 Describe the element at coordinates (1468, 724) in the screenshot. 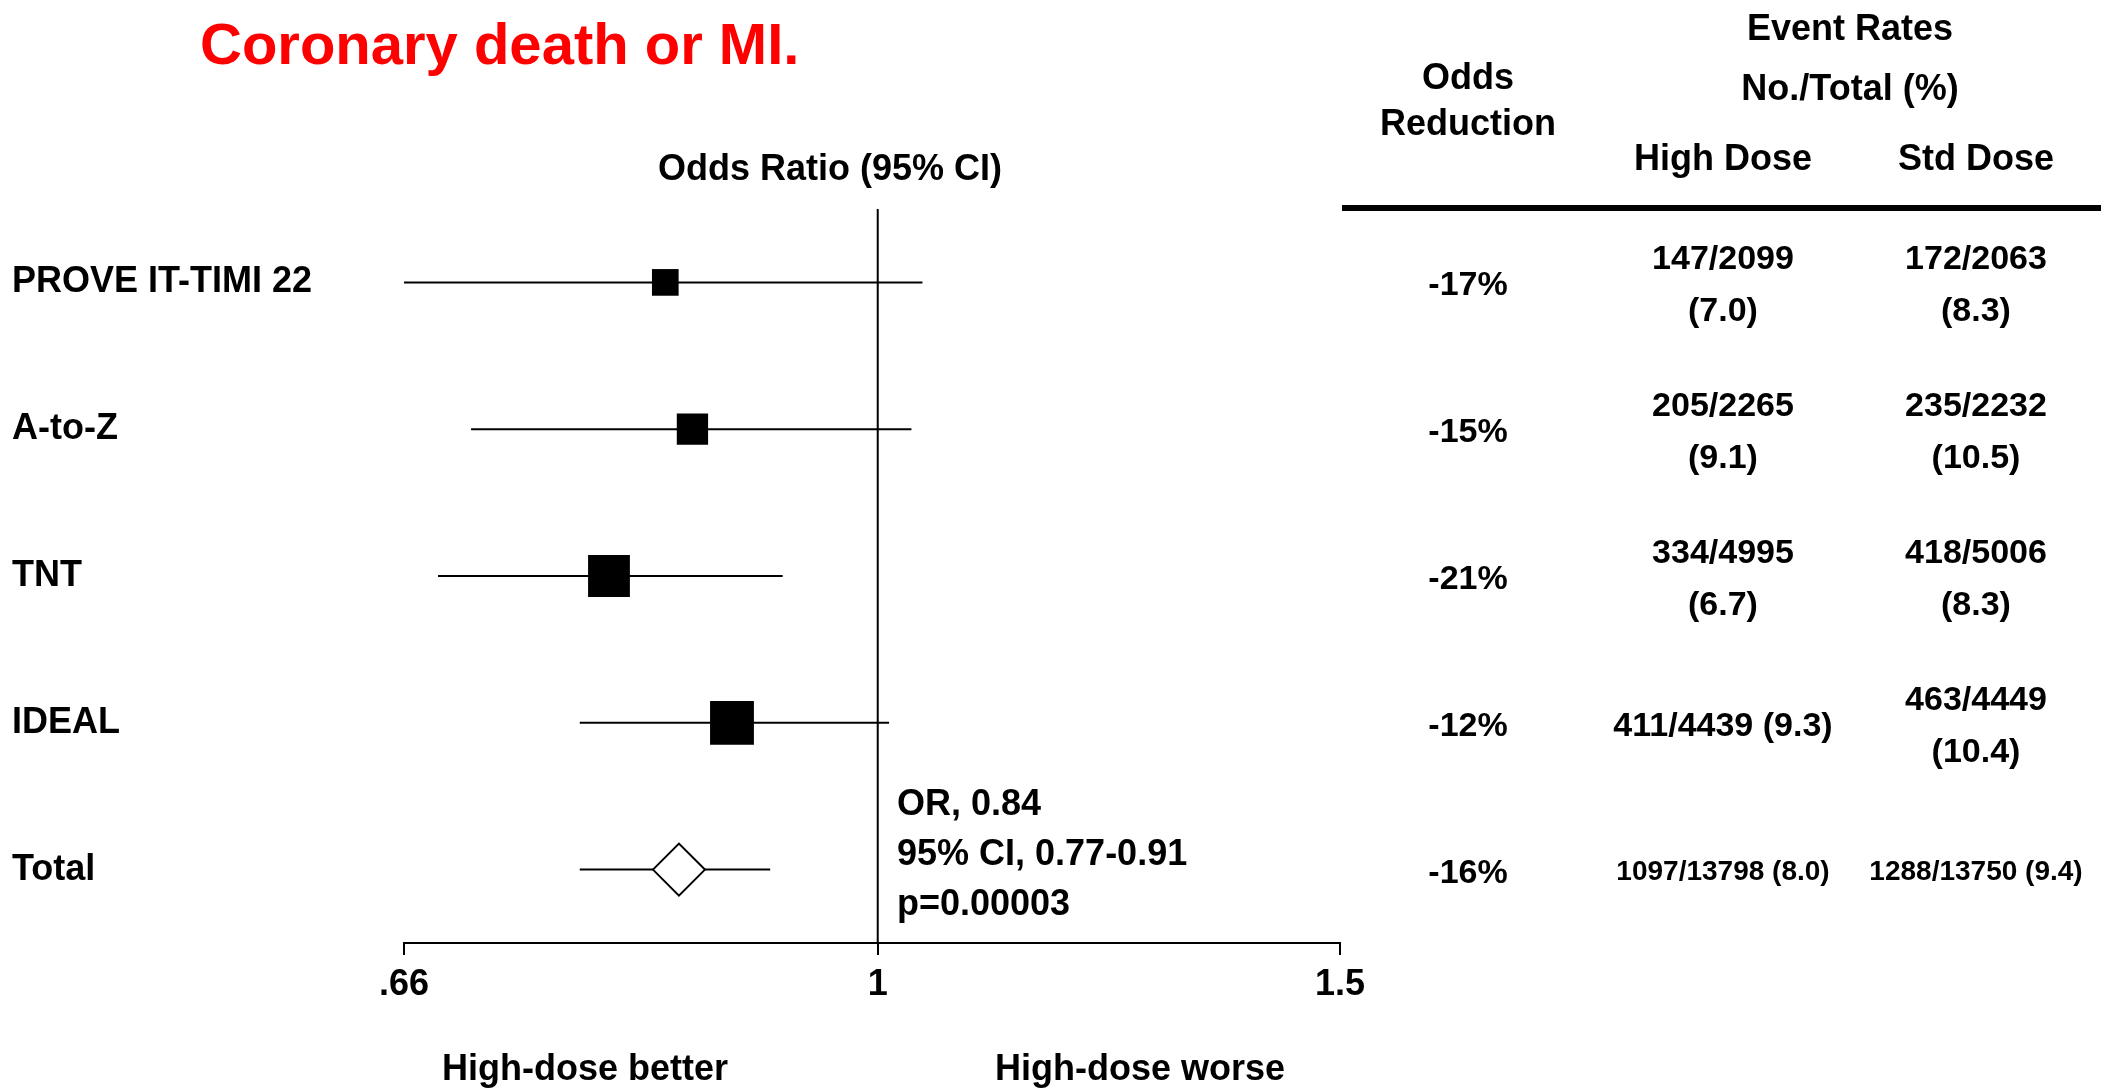

I see `text: -12%` at that location.